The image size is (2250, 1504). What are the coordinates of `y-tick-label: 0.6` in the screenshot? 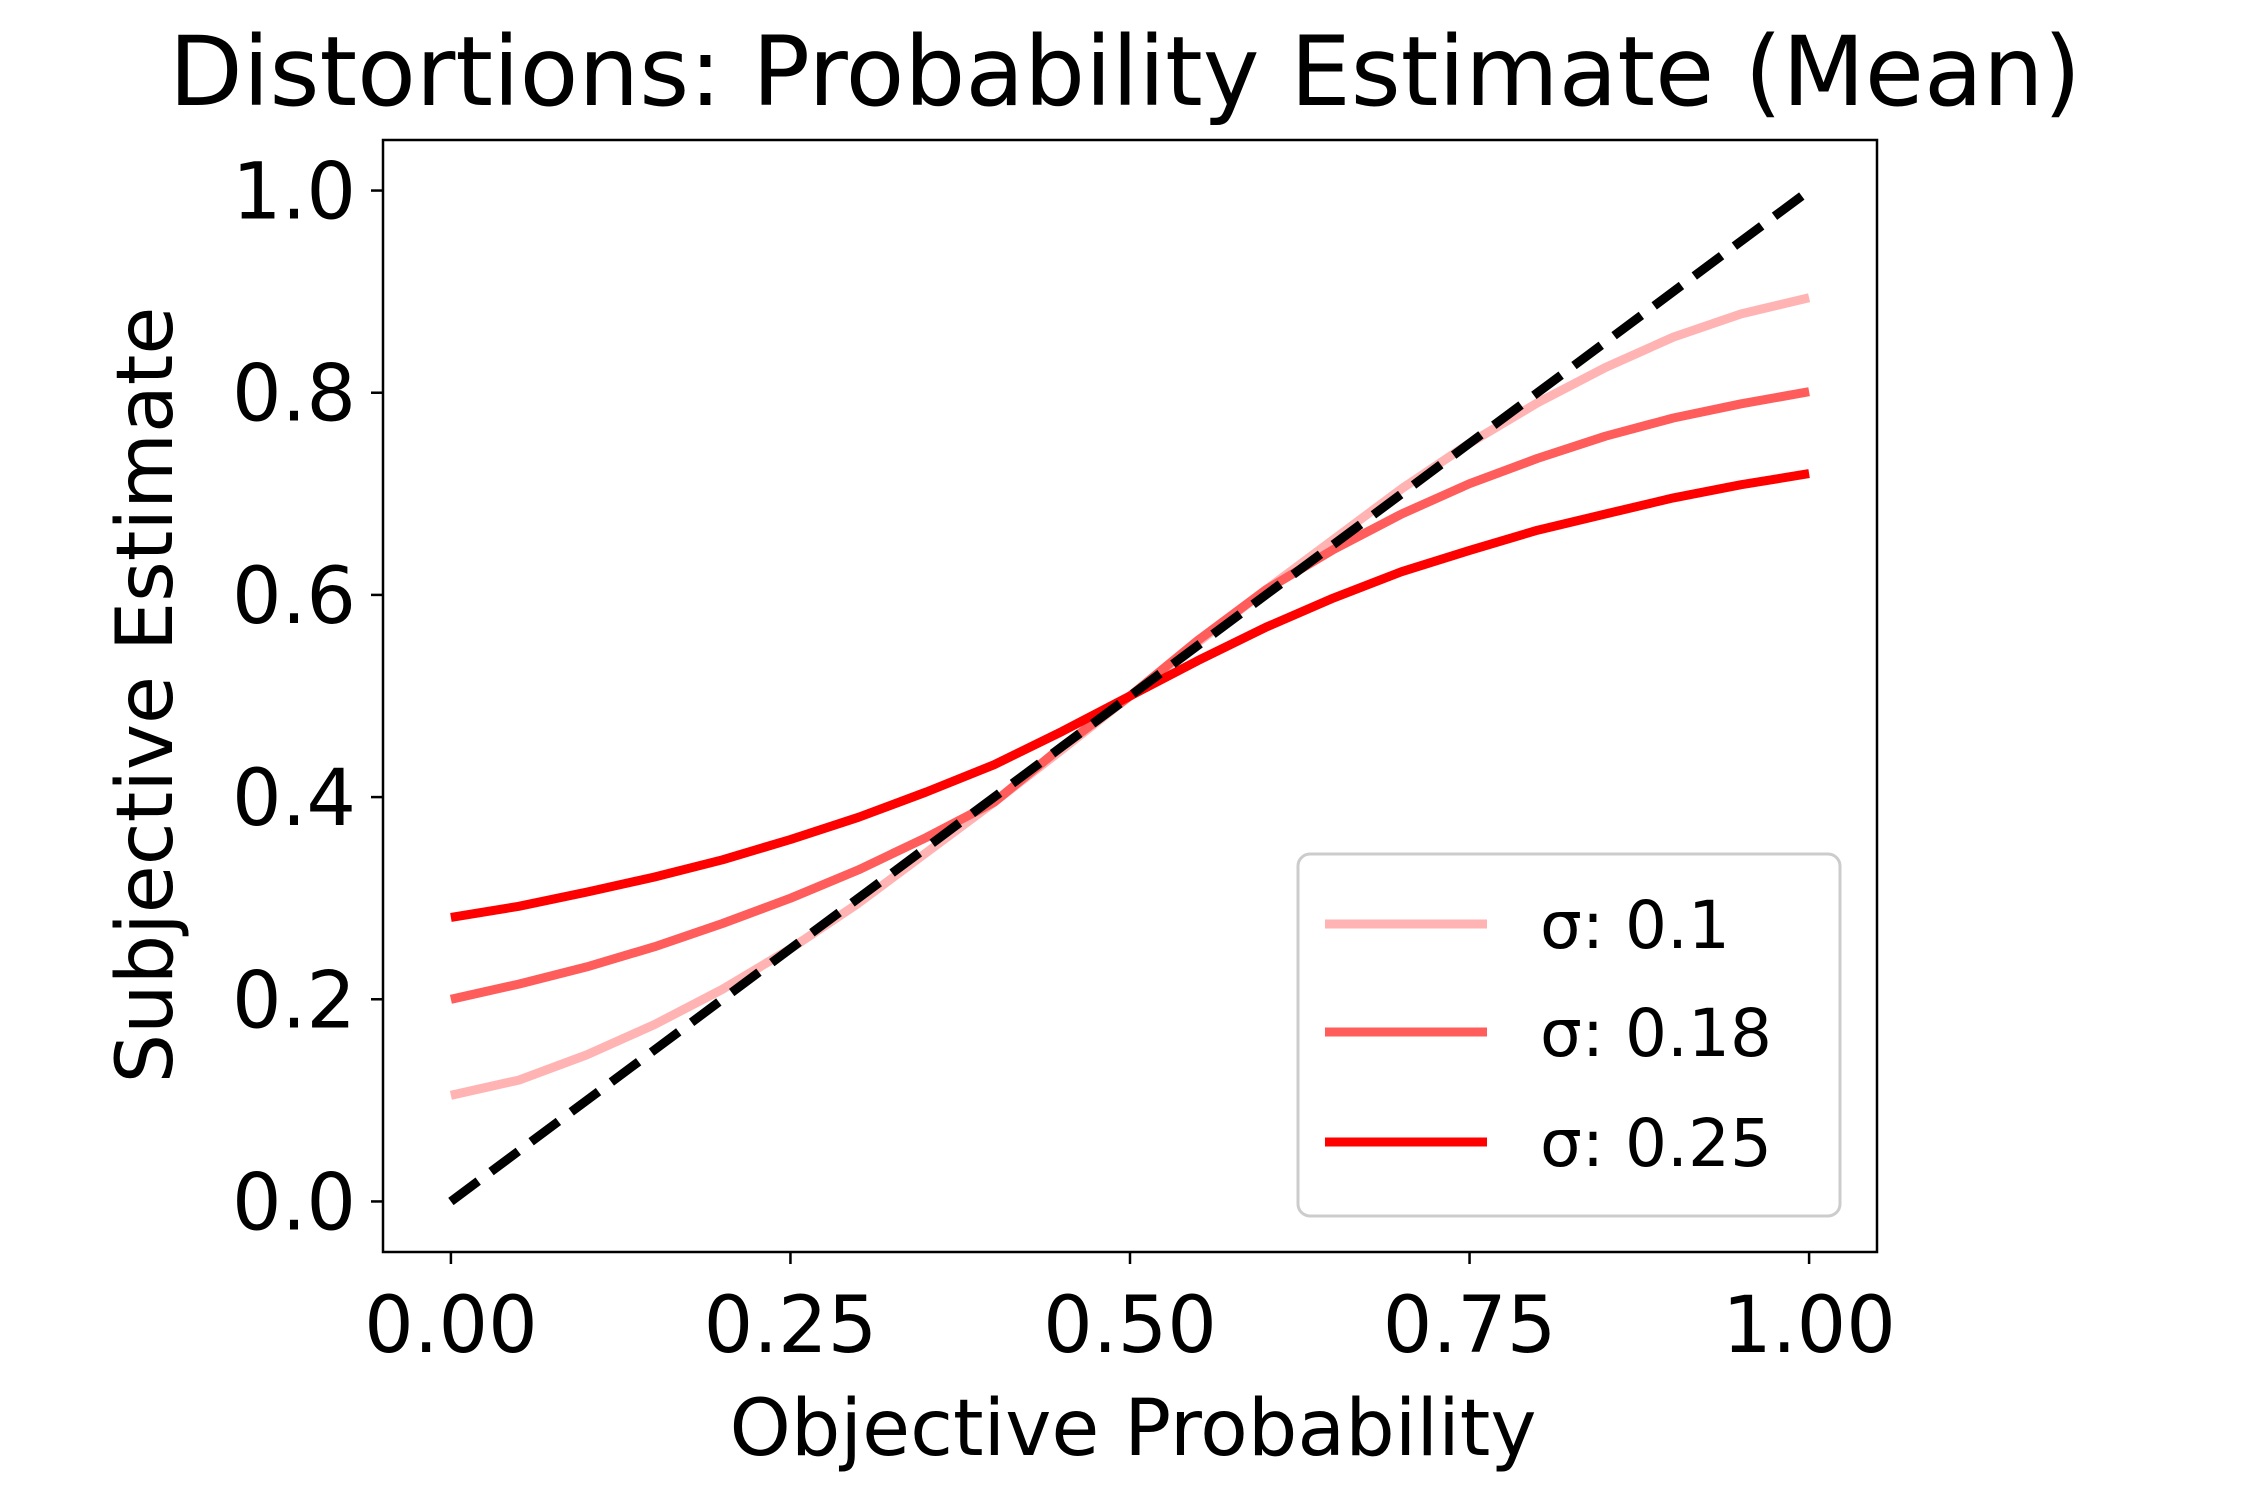 It's located at (294, 597).